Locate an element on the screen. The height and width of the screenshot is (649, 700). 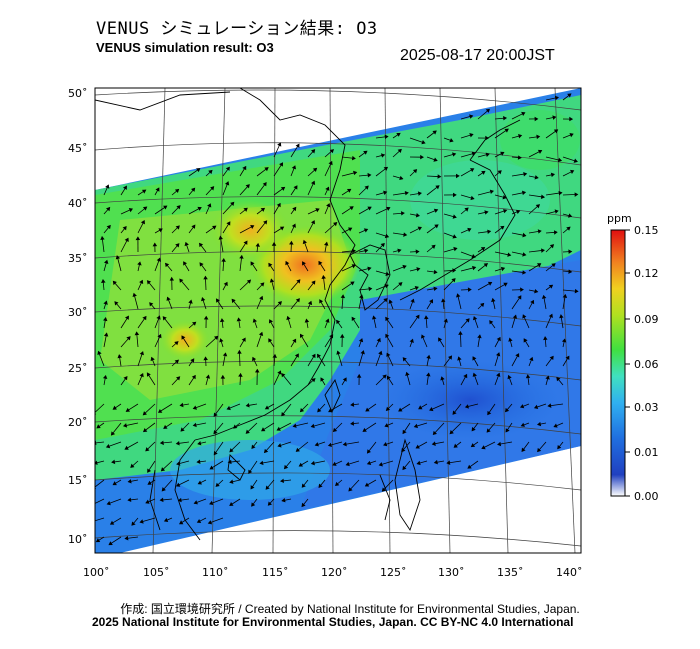
lat-tick-label: 30˚ is located at coordinates (78, 312).